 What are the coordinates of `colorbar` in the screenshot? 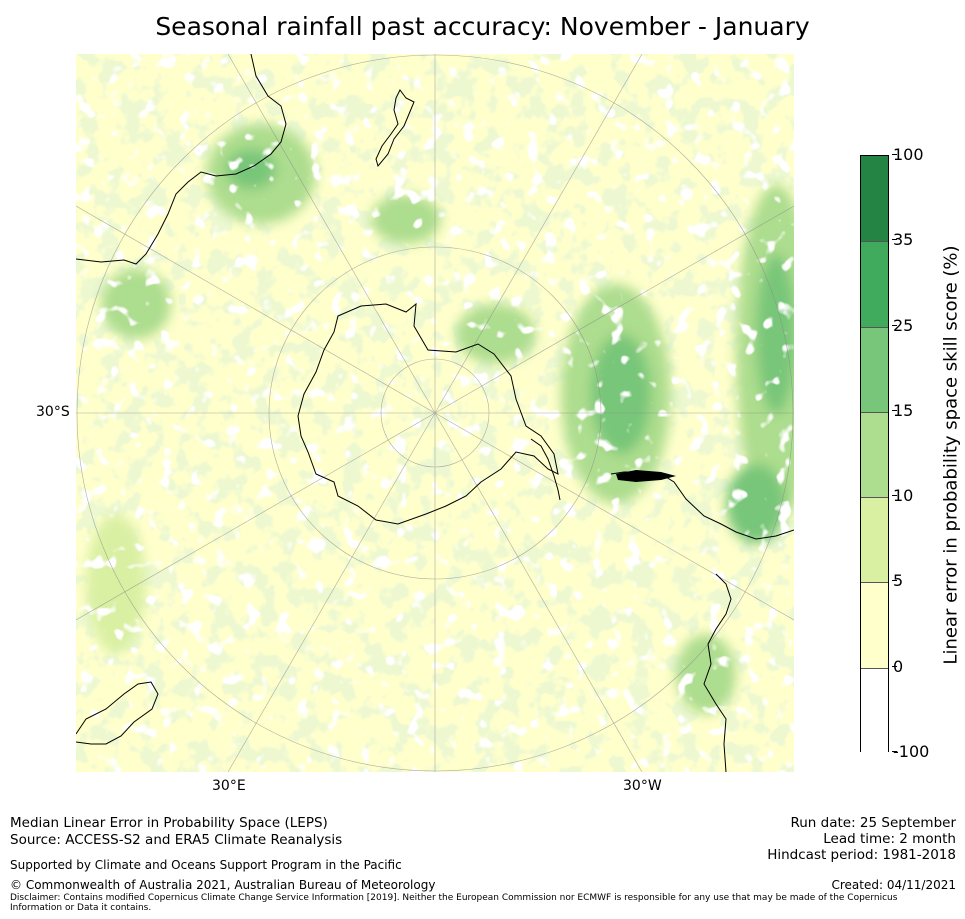 It's located at (874, 454).